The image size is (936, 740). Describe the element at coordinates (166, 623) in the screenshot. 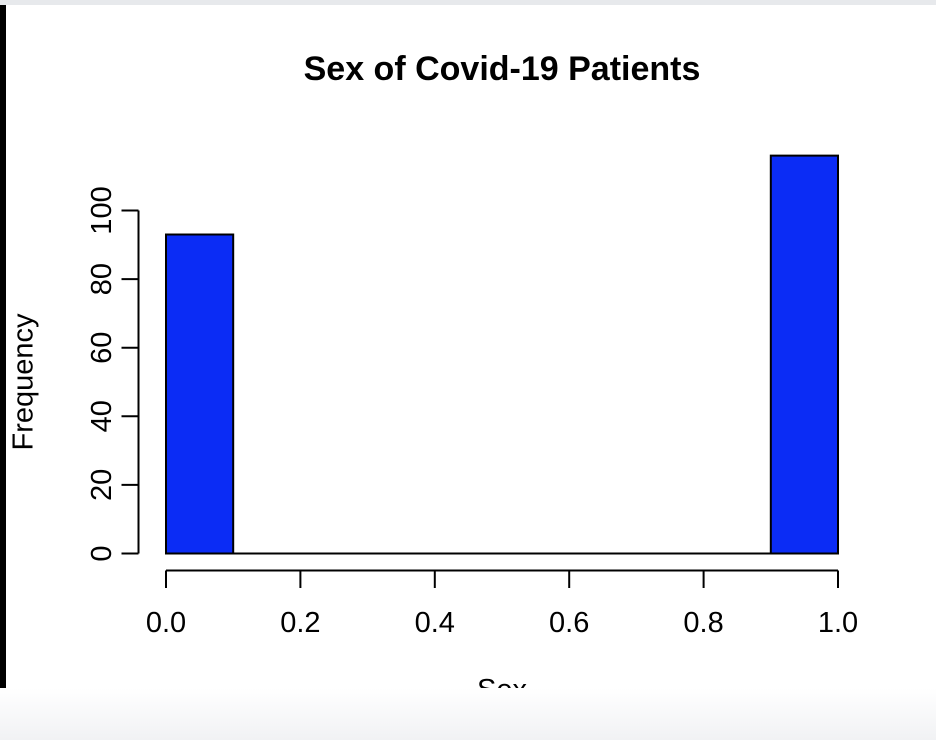

I see `x-axis-tick-label: 0.0` at that location.